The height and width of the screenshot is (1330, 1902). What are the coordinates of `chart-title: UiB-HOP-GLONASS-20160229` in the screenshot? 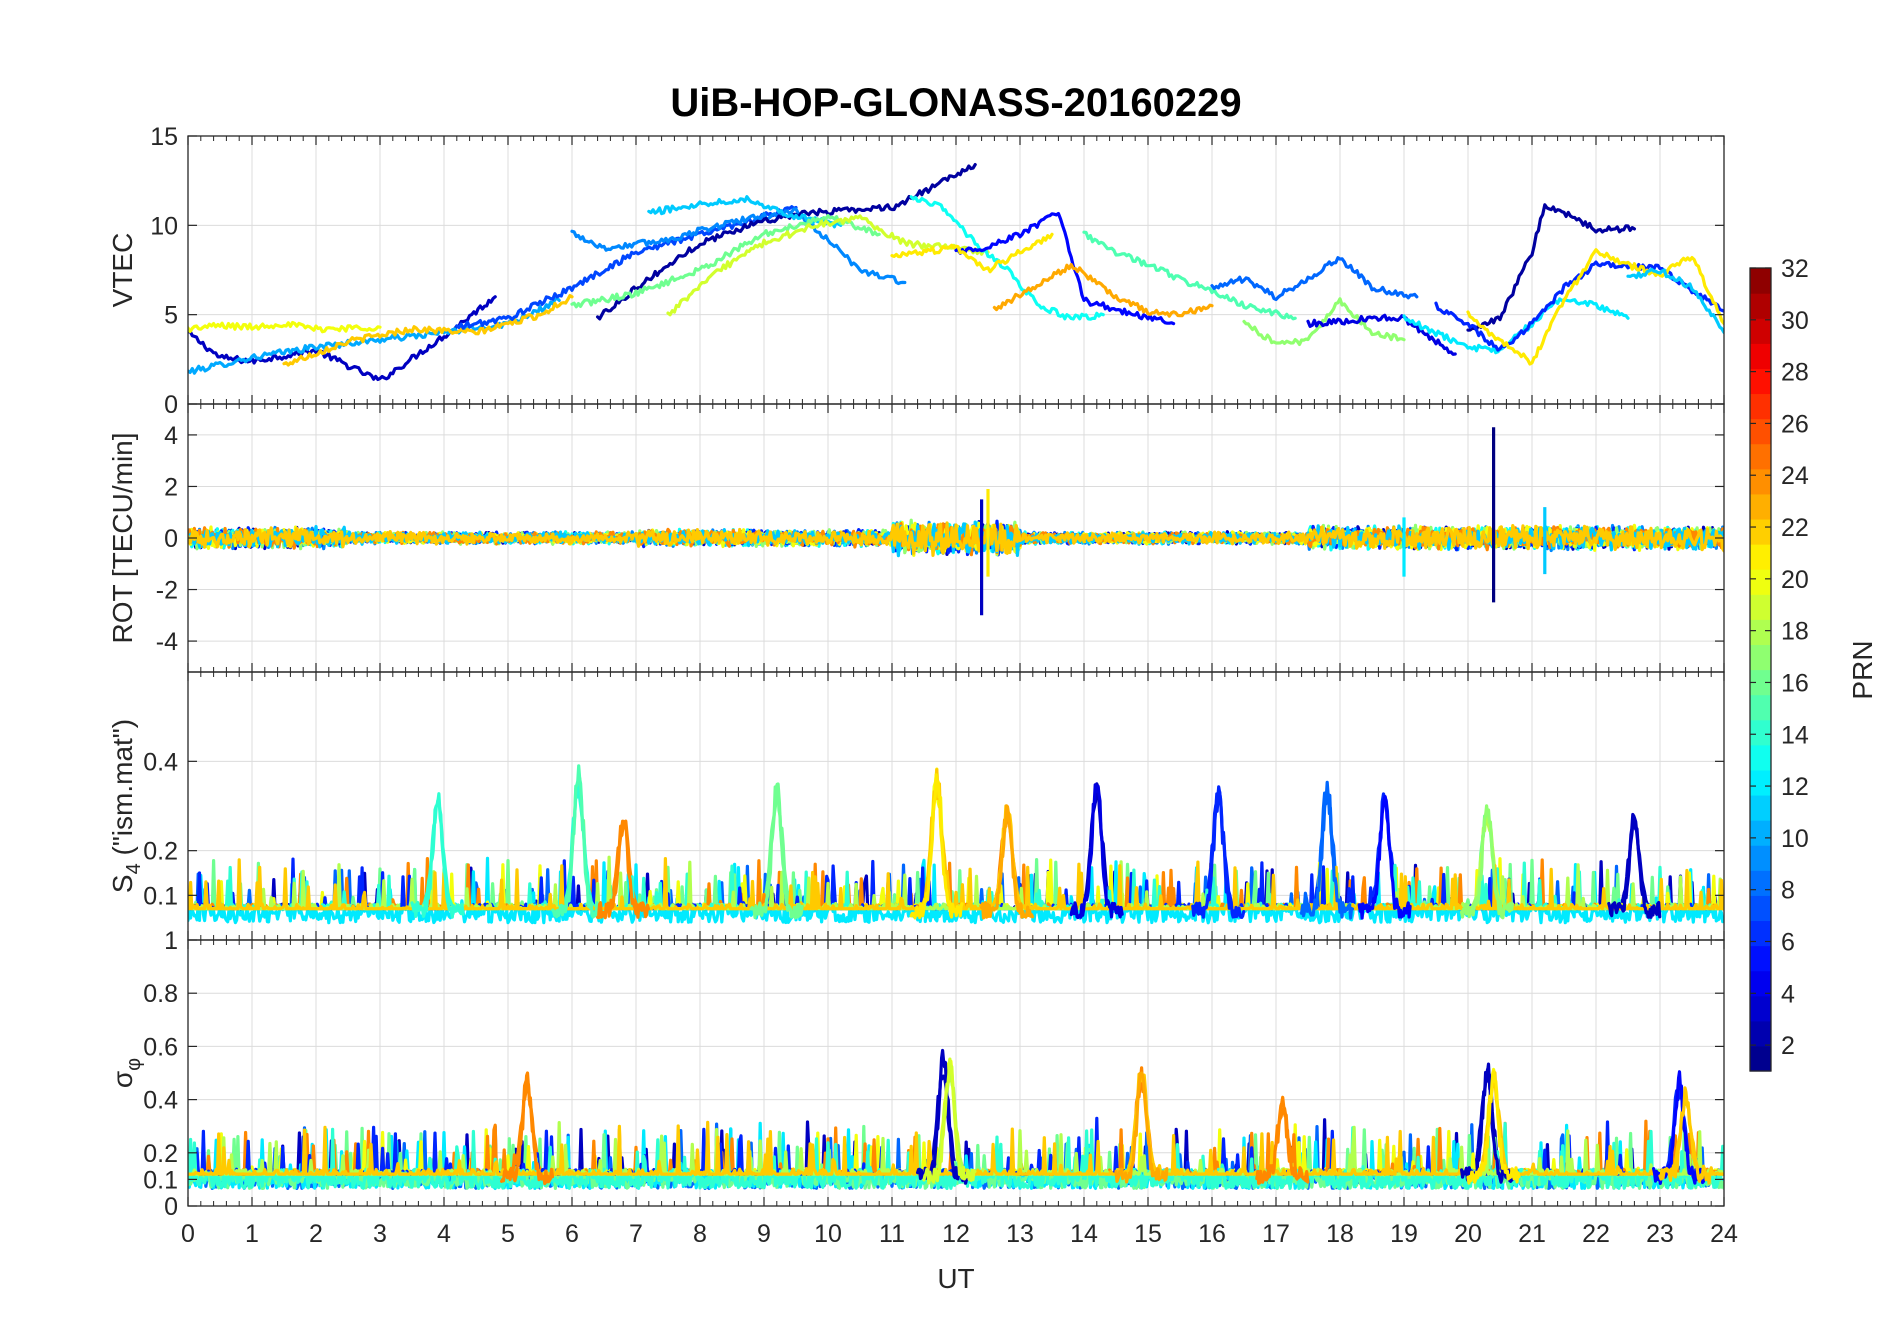 It's located at (955, 103).